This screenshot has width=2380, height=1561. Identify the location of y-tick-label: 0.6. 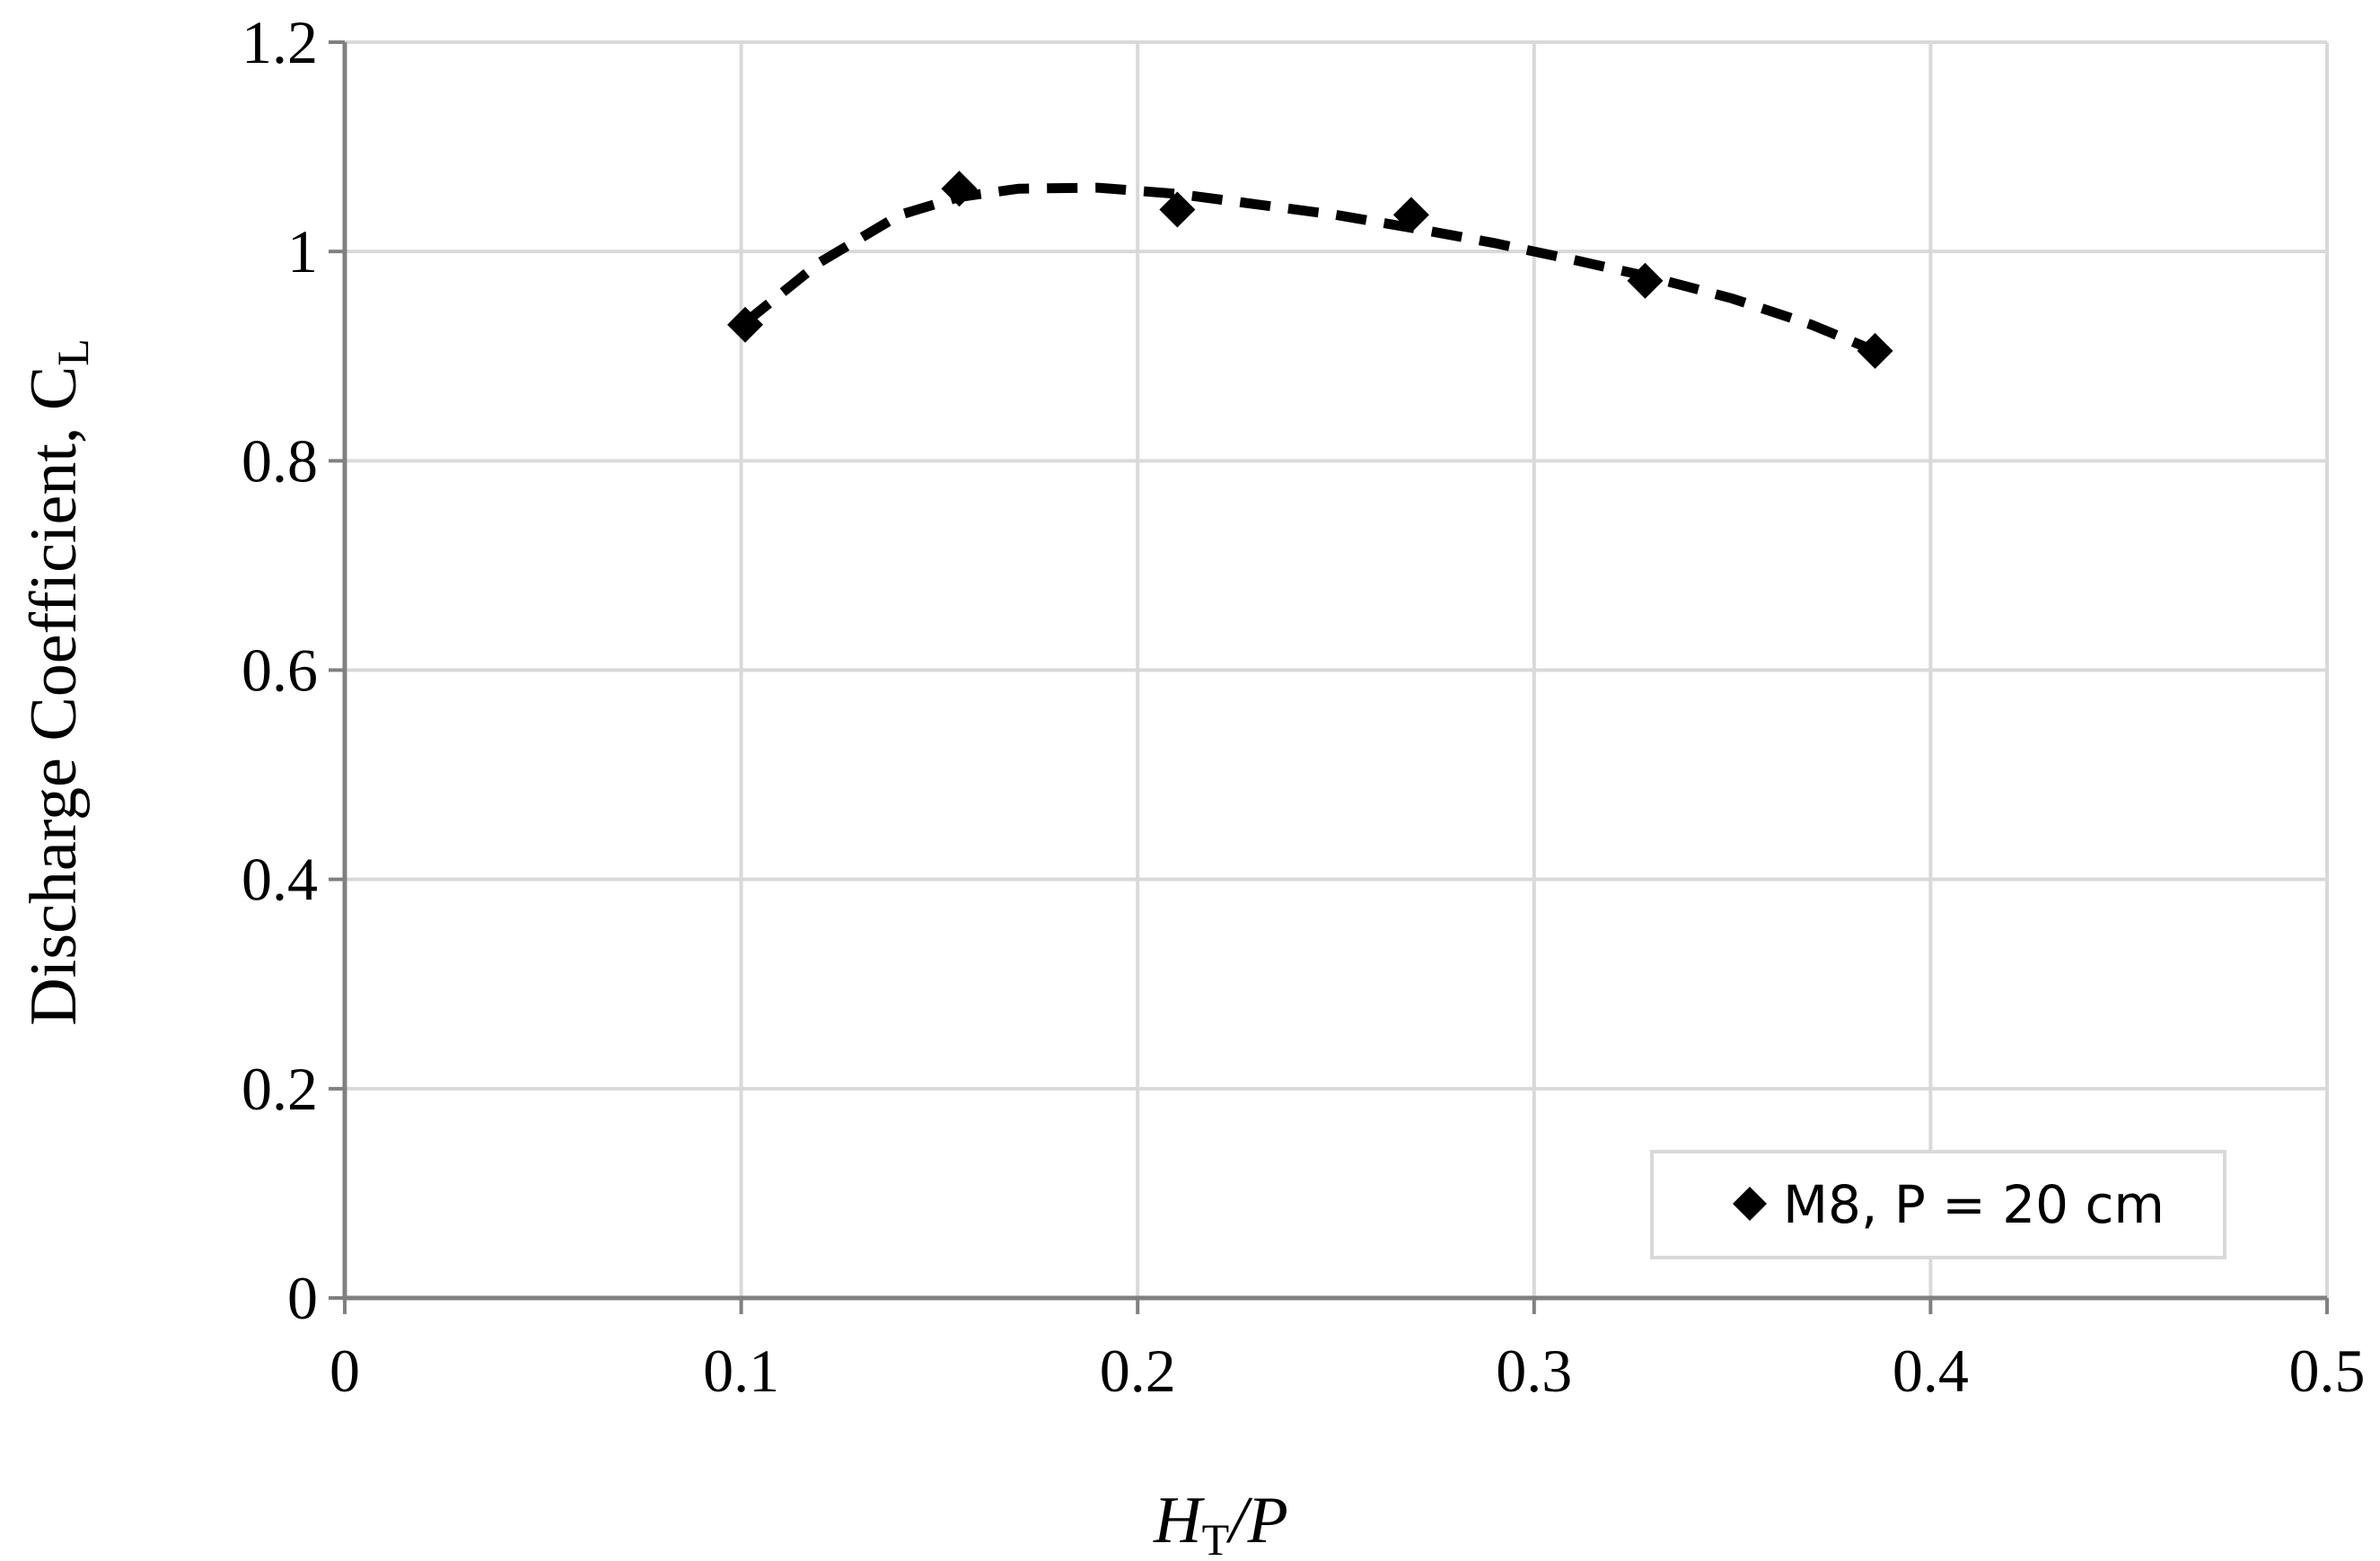
(280, 670).